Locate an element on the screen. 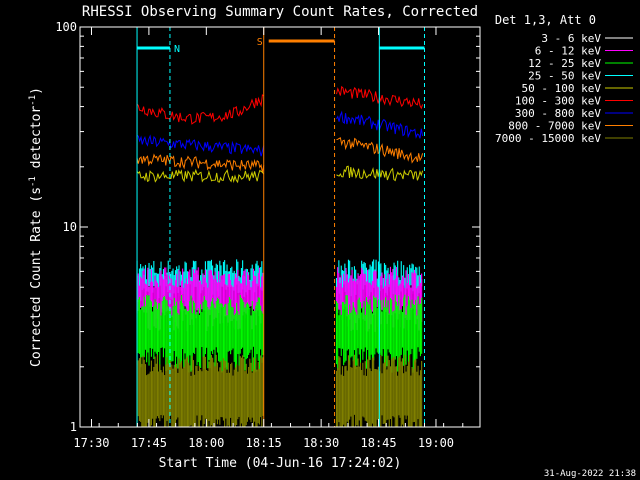  x-tick-label: 19:00 is located at coordinates (436, 443).